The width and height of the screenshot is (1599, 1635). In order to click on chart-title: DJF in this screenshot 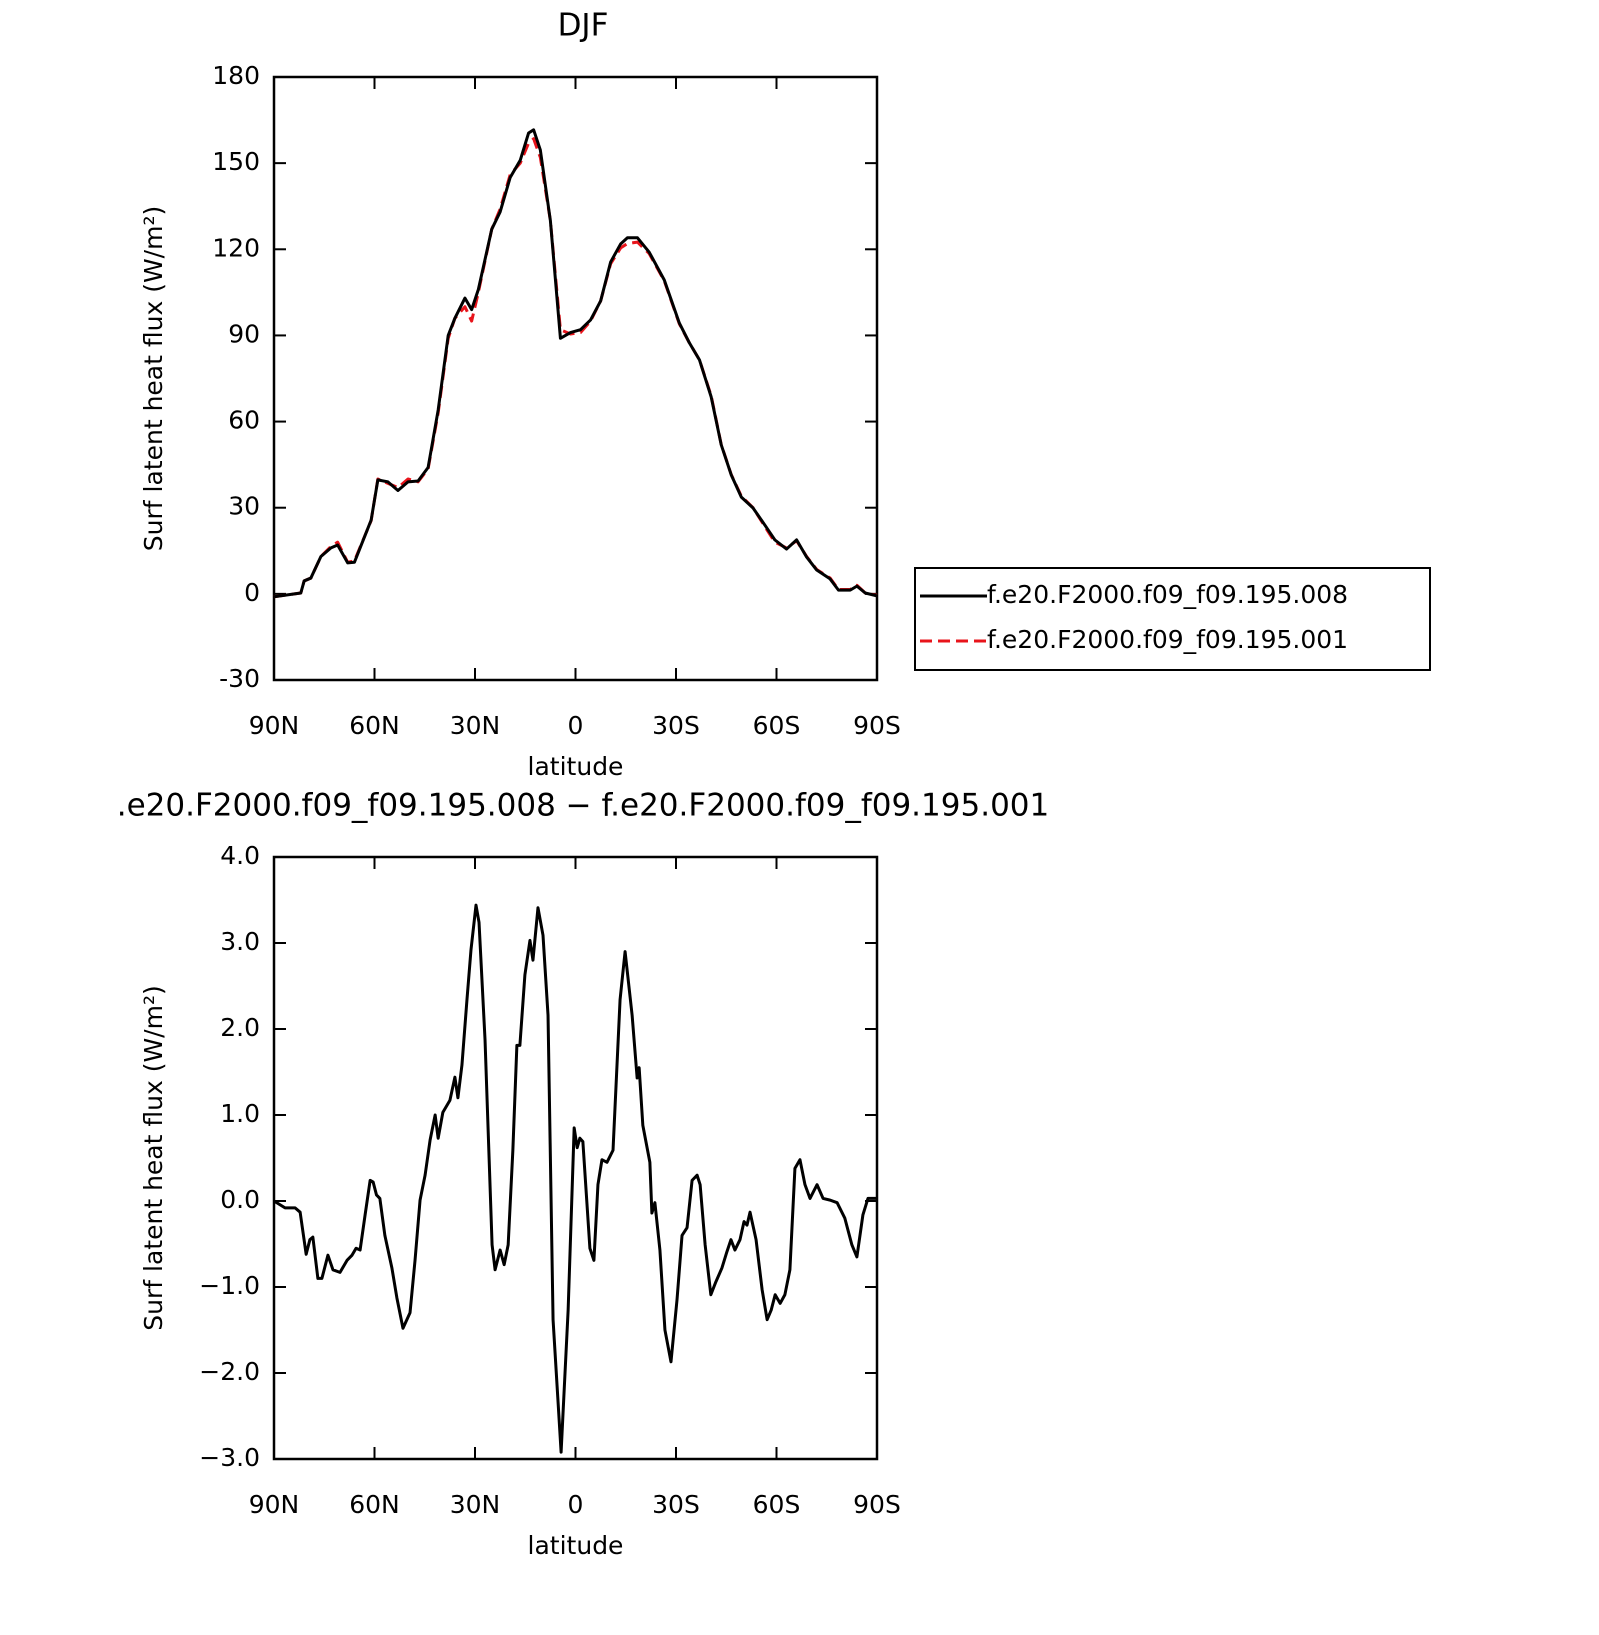, I will do `click(583, 26)`.